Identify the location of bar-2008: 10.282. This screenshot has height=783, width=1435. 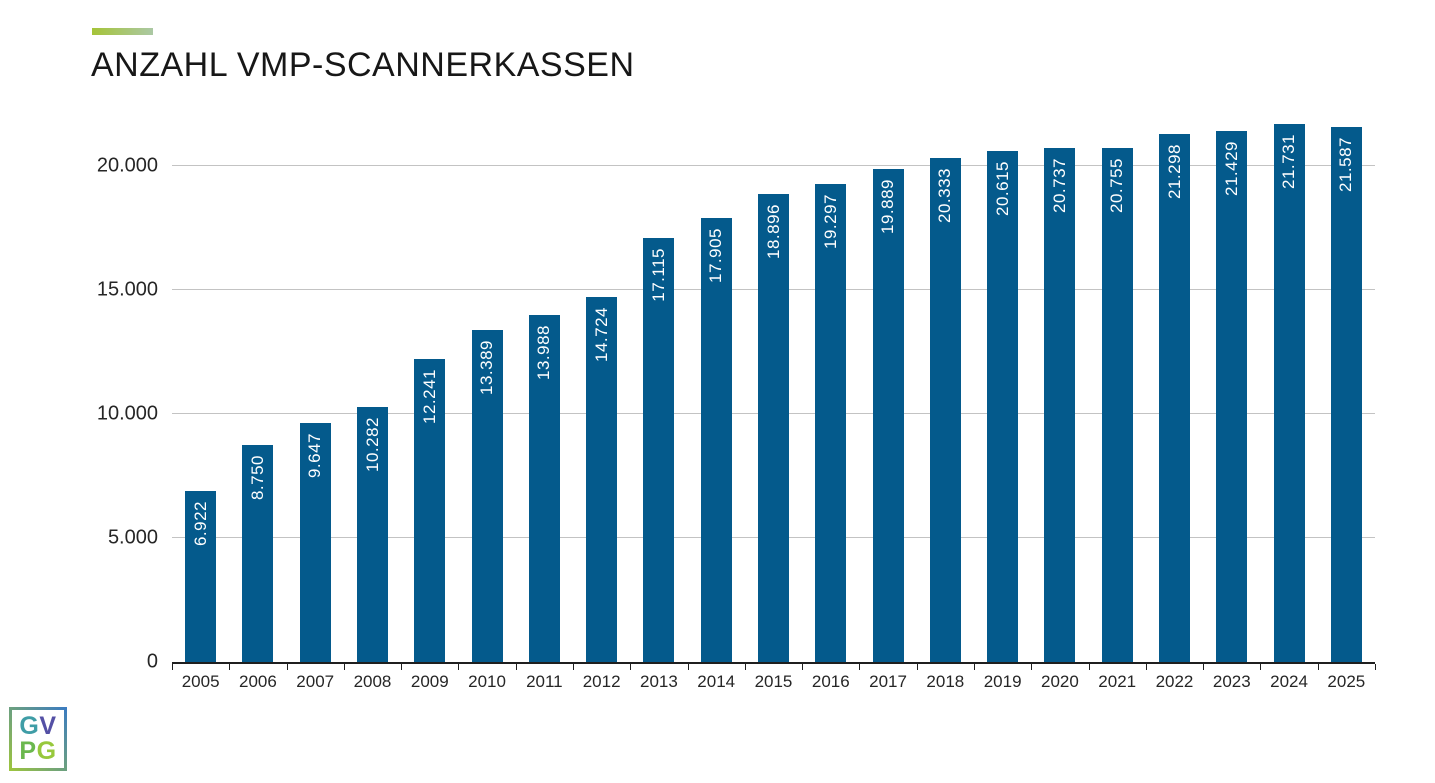
(372, 534).